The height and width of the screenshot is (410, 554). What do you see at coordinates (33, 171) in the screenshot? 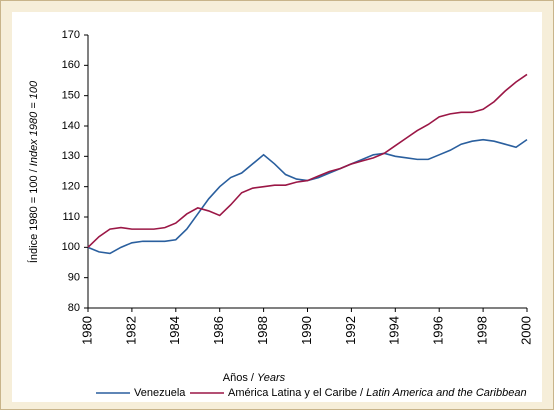
I see `y-axis-label: Índice 1980 = 100 / Index 1980 = 100` at bounding box center [33, 171].